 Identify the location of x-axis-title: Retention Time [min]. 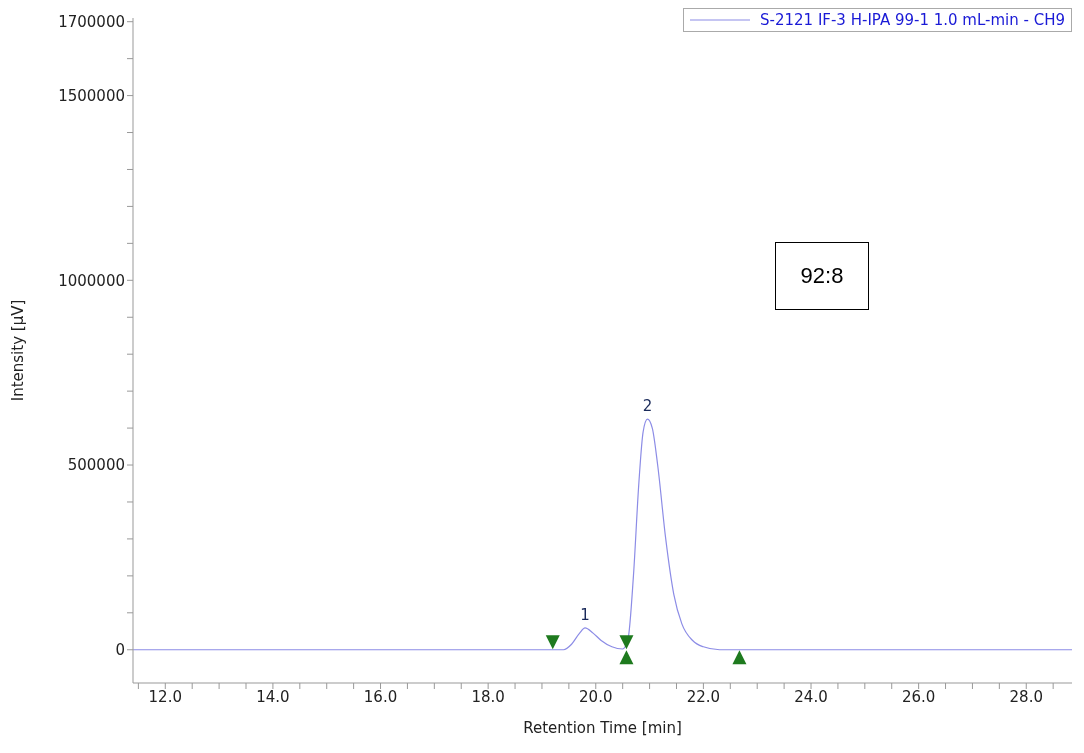
(602, 728).